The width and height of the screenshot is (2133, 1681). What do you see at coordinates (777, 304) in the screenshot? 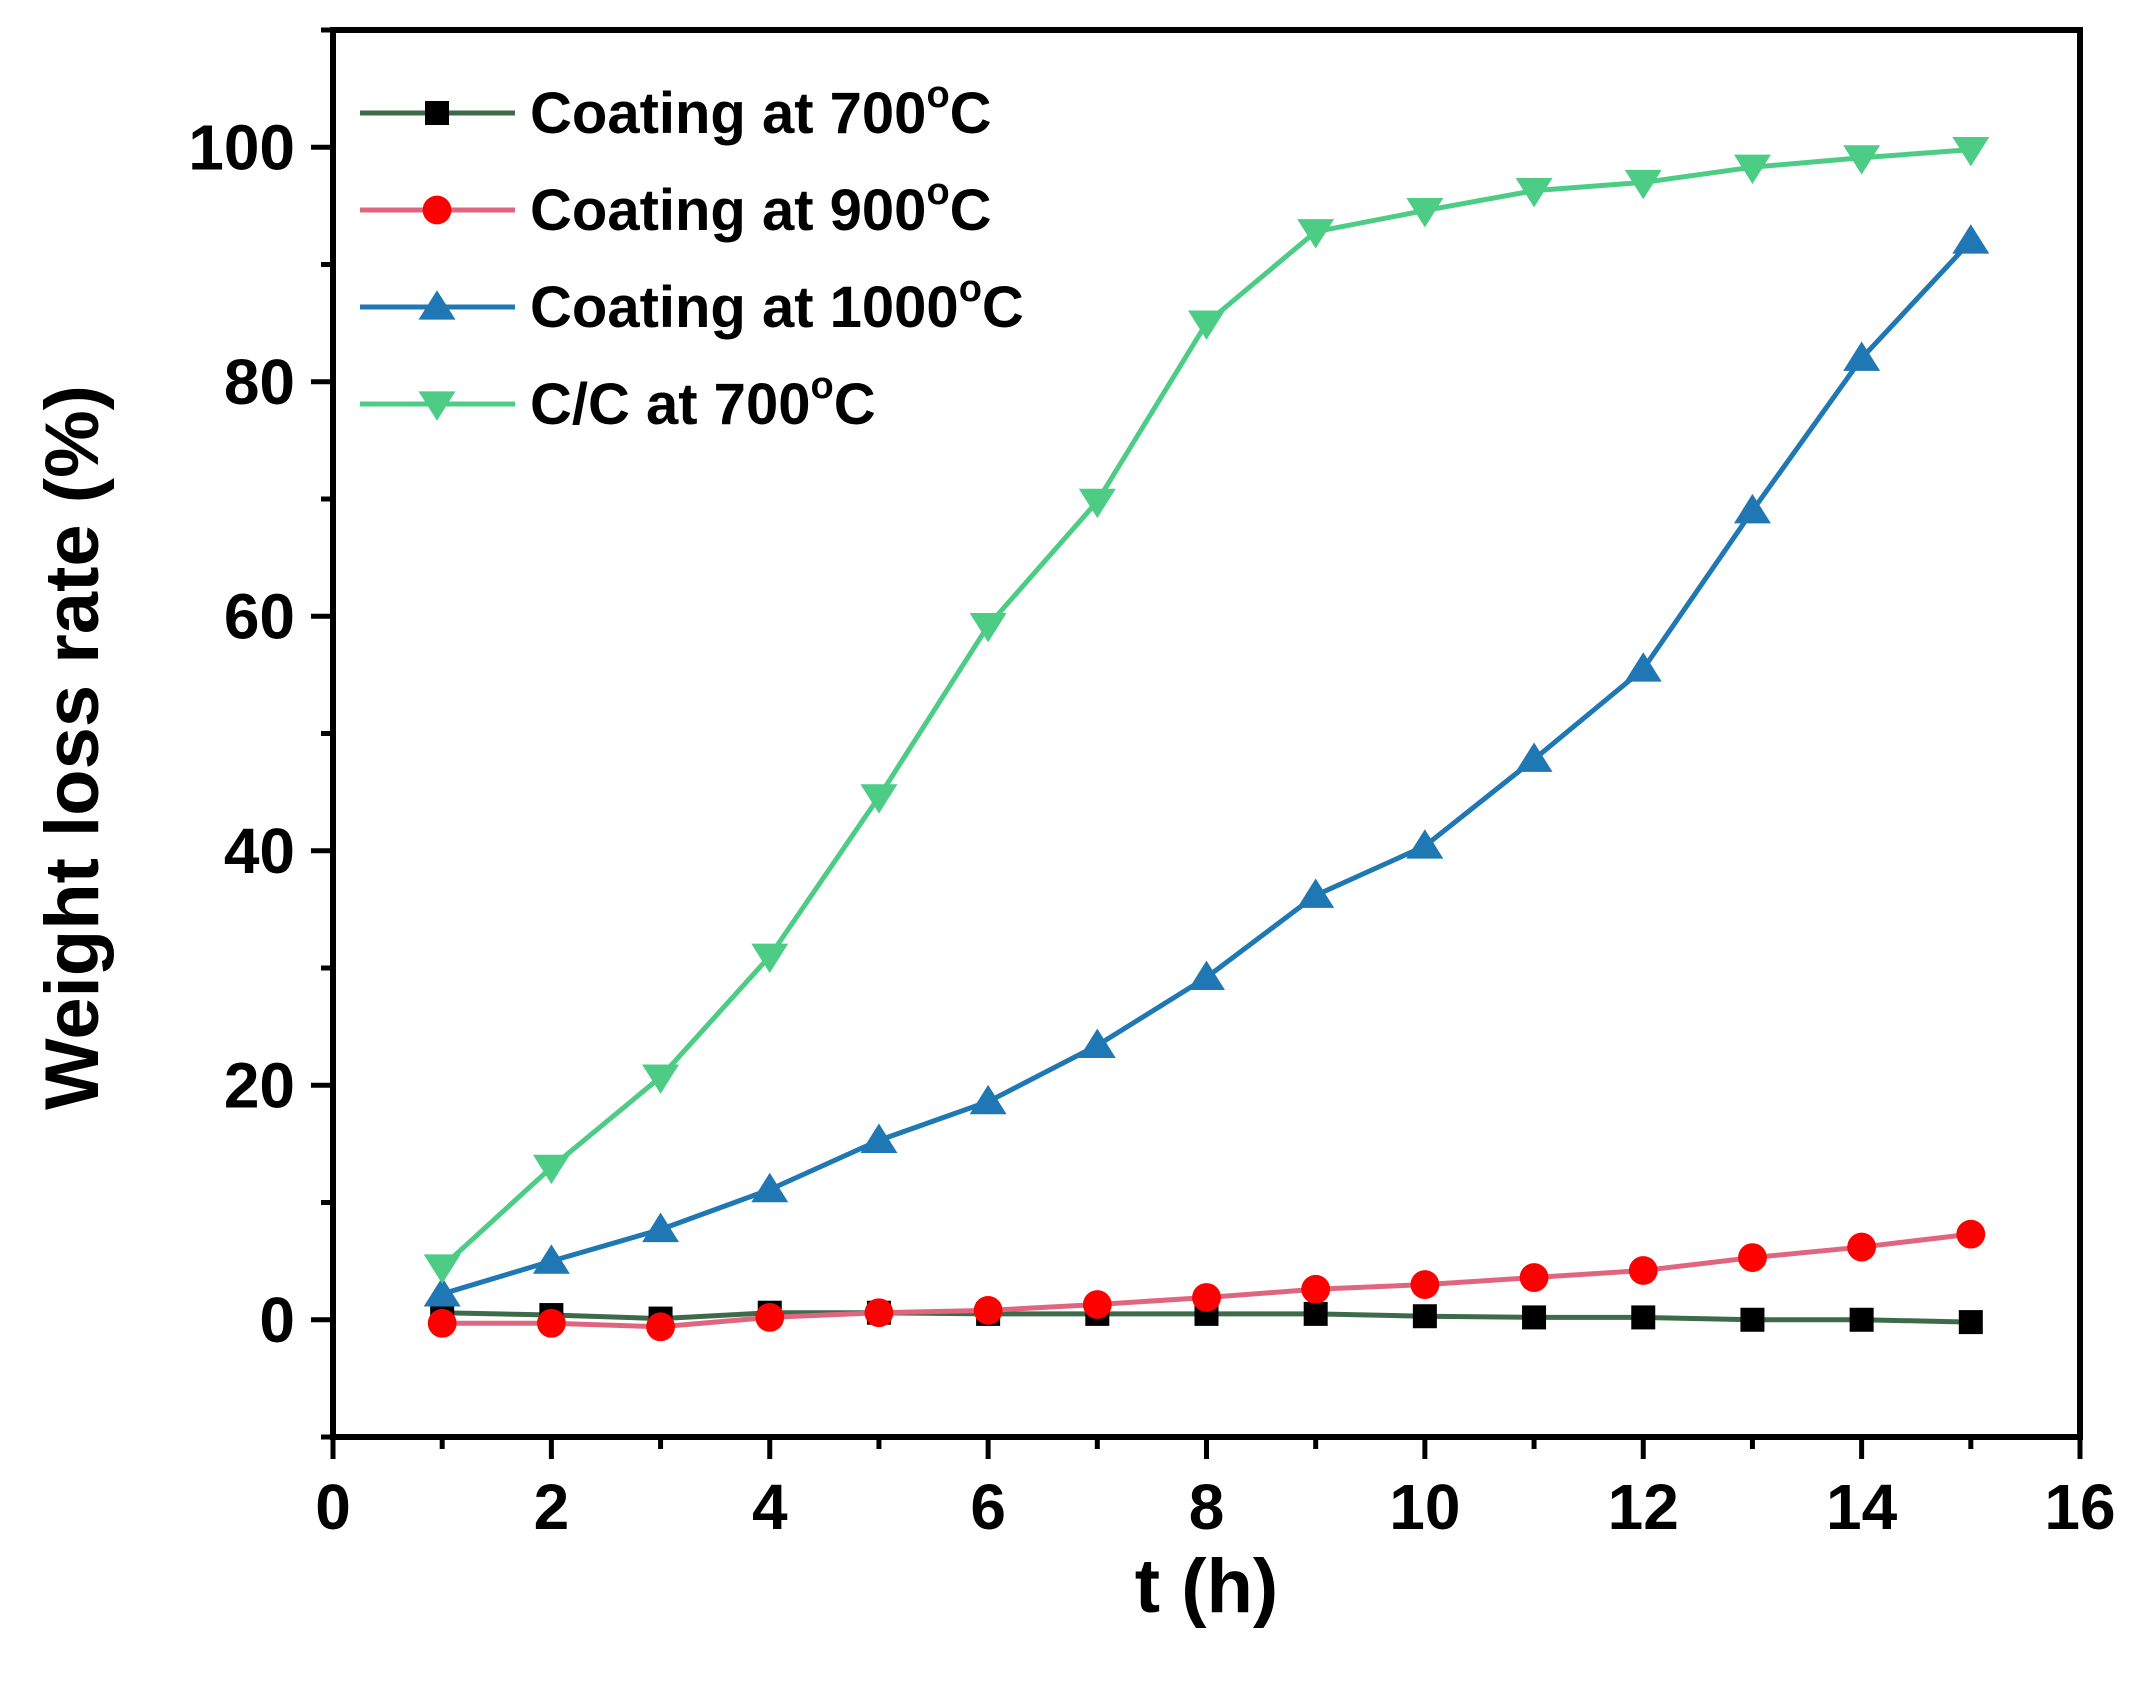
I see `legend-label: Coating at 1000oC` at bounding box center [777, 304].